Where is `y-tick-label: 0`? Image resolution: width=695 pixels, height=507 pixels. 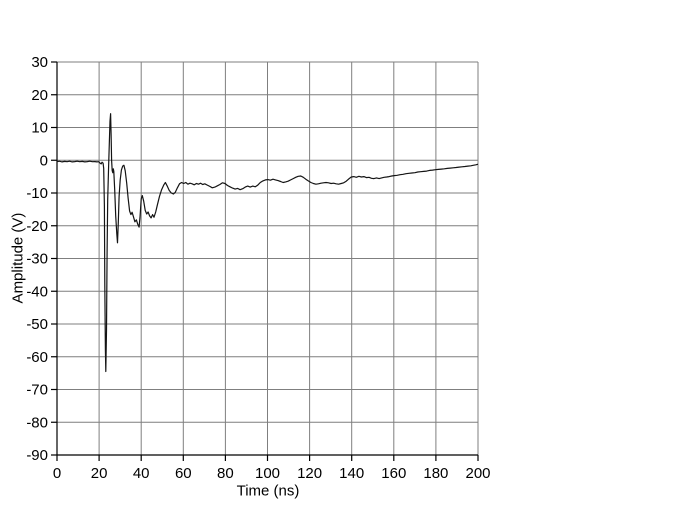 y-tick-label: 0 is located at coordinates (44, 160).